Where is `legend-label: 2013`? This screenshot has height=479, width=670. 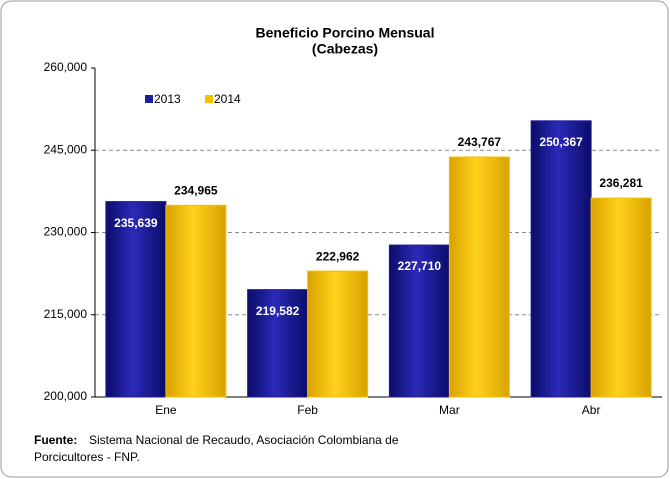 legend-label: 2013 is located at coordinates (167, 99).